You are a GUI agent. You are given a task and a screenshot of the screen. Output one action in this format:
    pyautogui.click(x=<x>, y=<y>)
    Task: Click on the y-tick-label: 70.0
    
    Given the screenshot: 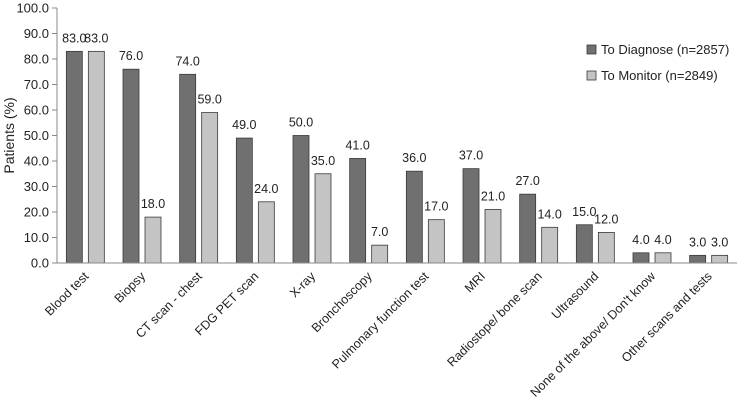 What is the action you would take?
    pyautogui.click(x=36, y=84)
    